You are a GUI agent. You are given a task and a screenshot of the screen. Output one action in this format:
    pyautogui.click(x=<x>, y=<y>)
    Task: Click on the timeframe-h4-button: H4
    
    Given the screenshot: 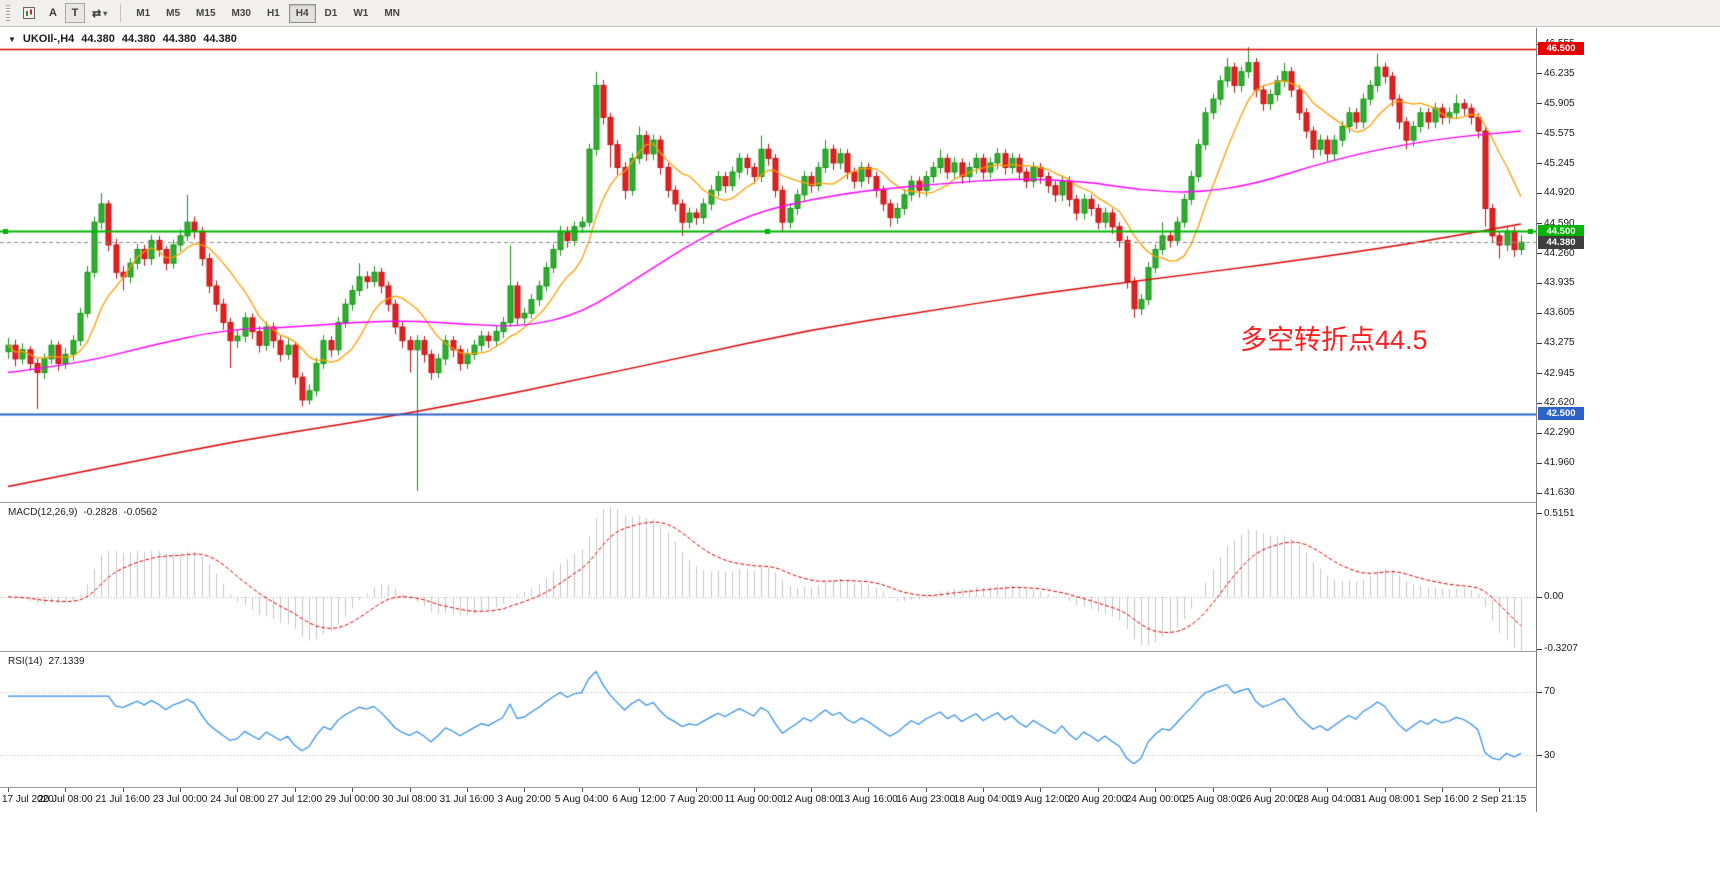 What is the action you would take?
    pyautogui.click(x=302, y=13)
    